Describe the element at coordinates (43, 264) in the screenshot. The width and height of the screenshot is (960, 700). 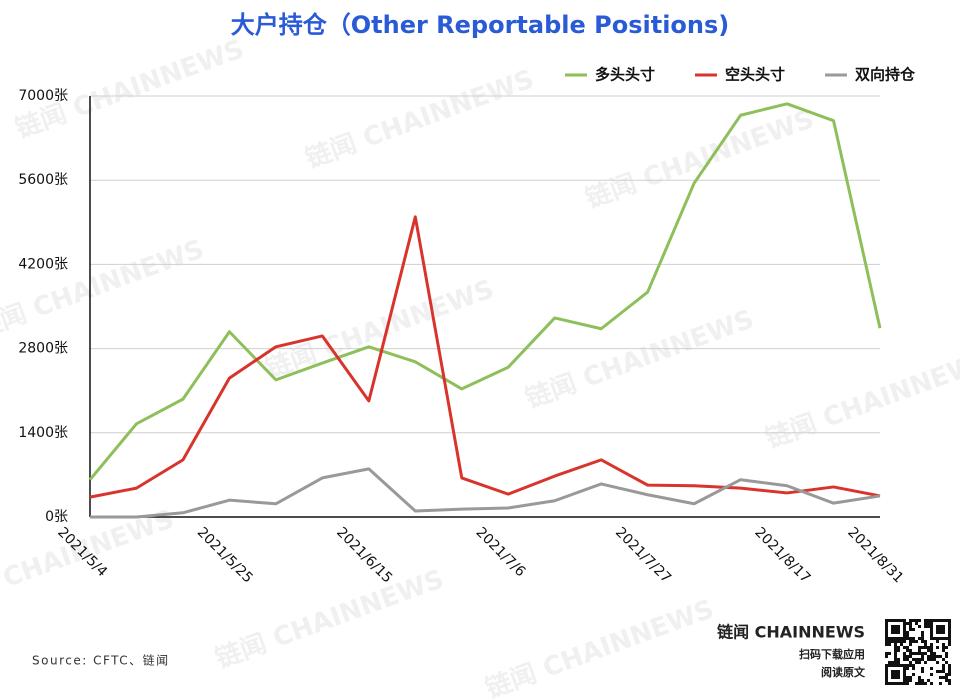
I see `y-tick-label: 4200张` at that location.